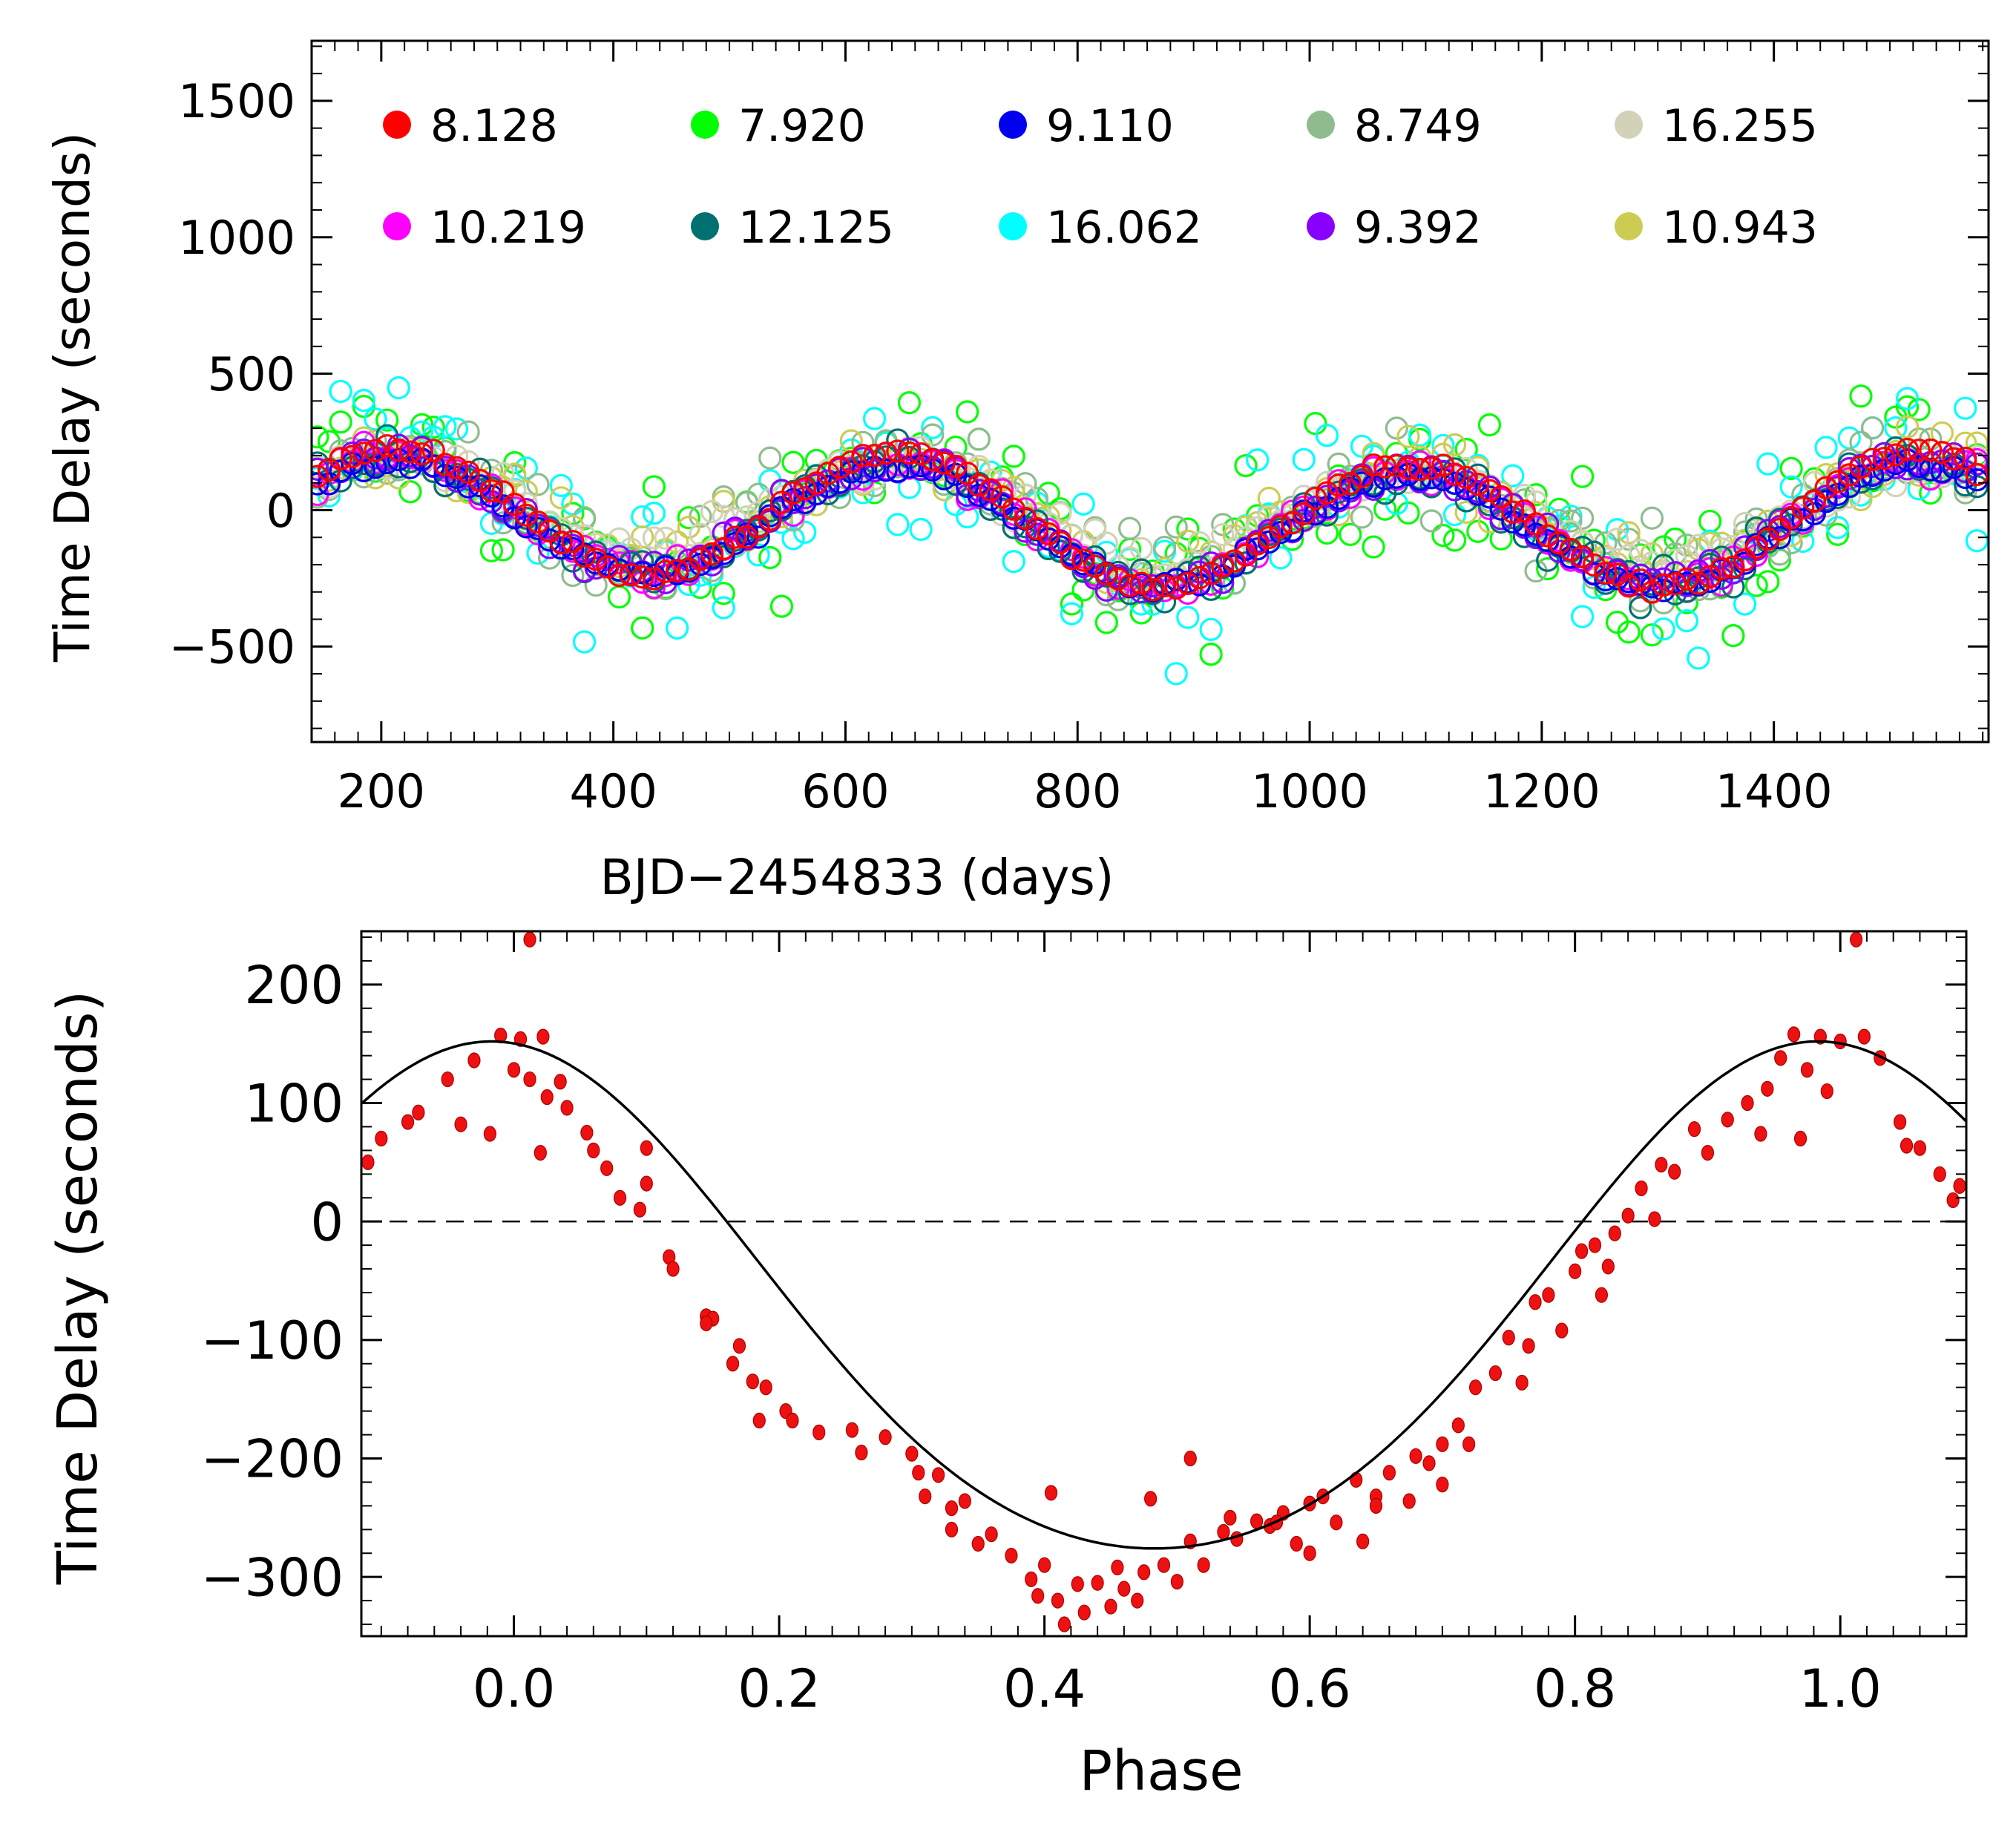 The height and width of the screenshot is (1838, 2016). What do you see at coordinates (381, 791) in the screenshot?
I see `x-tick-label: 200` at bounding box center [381, 791].